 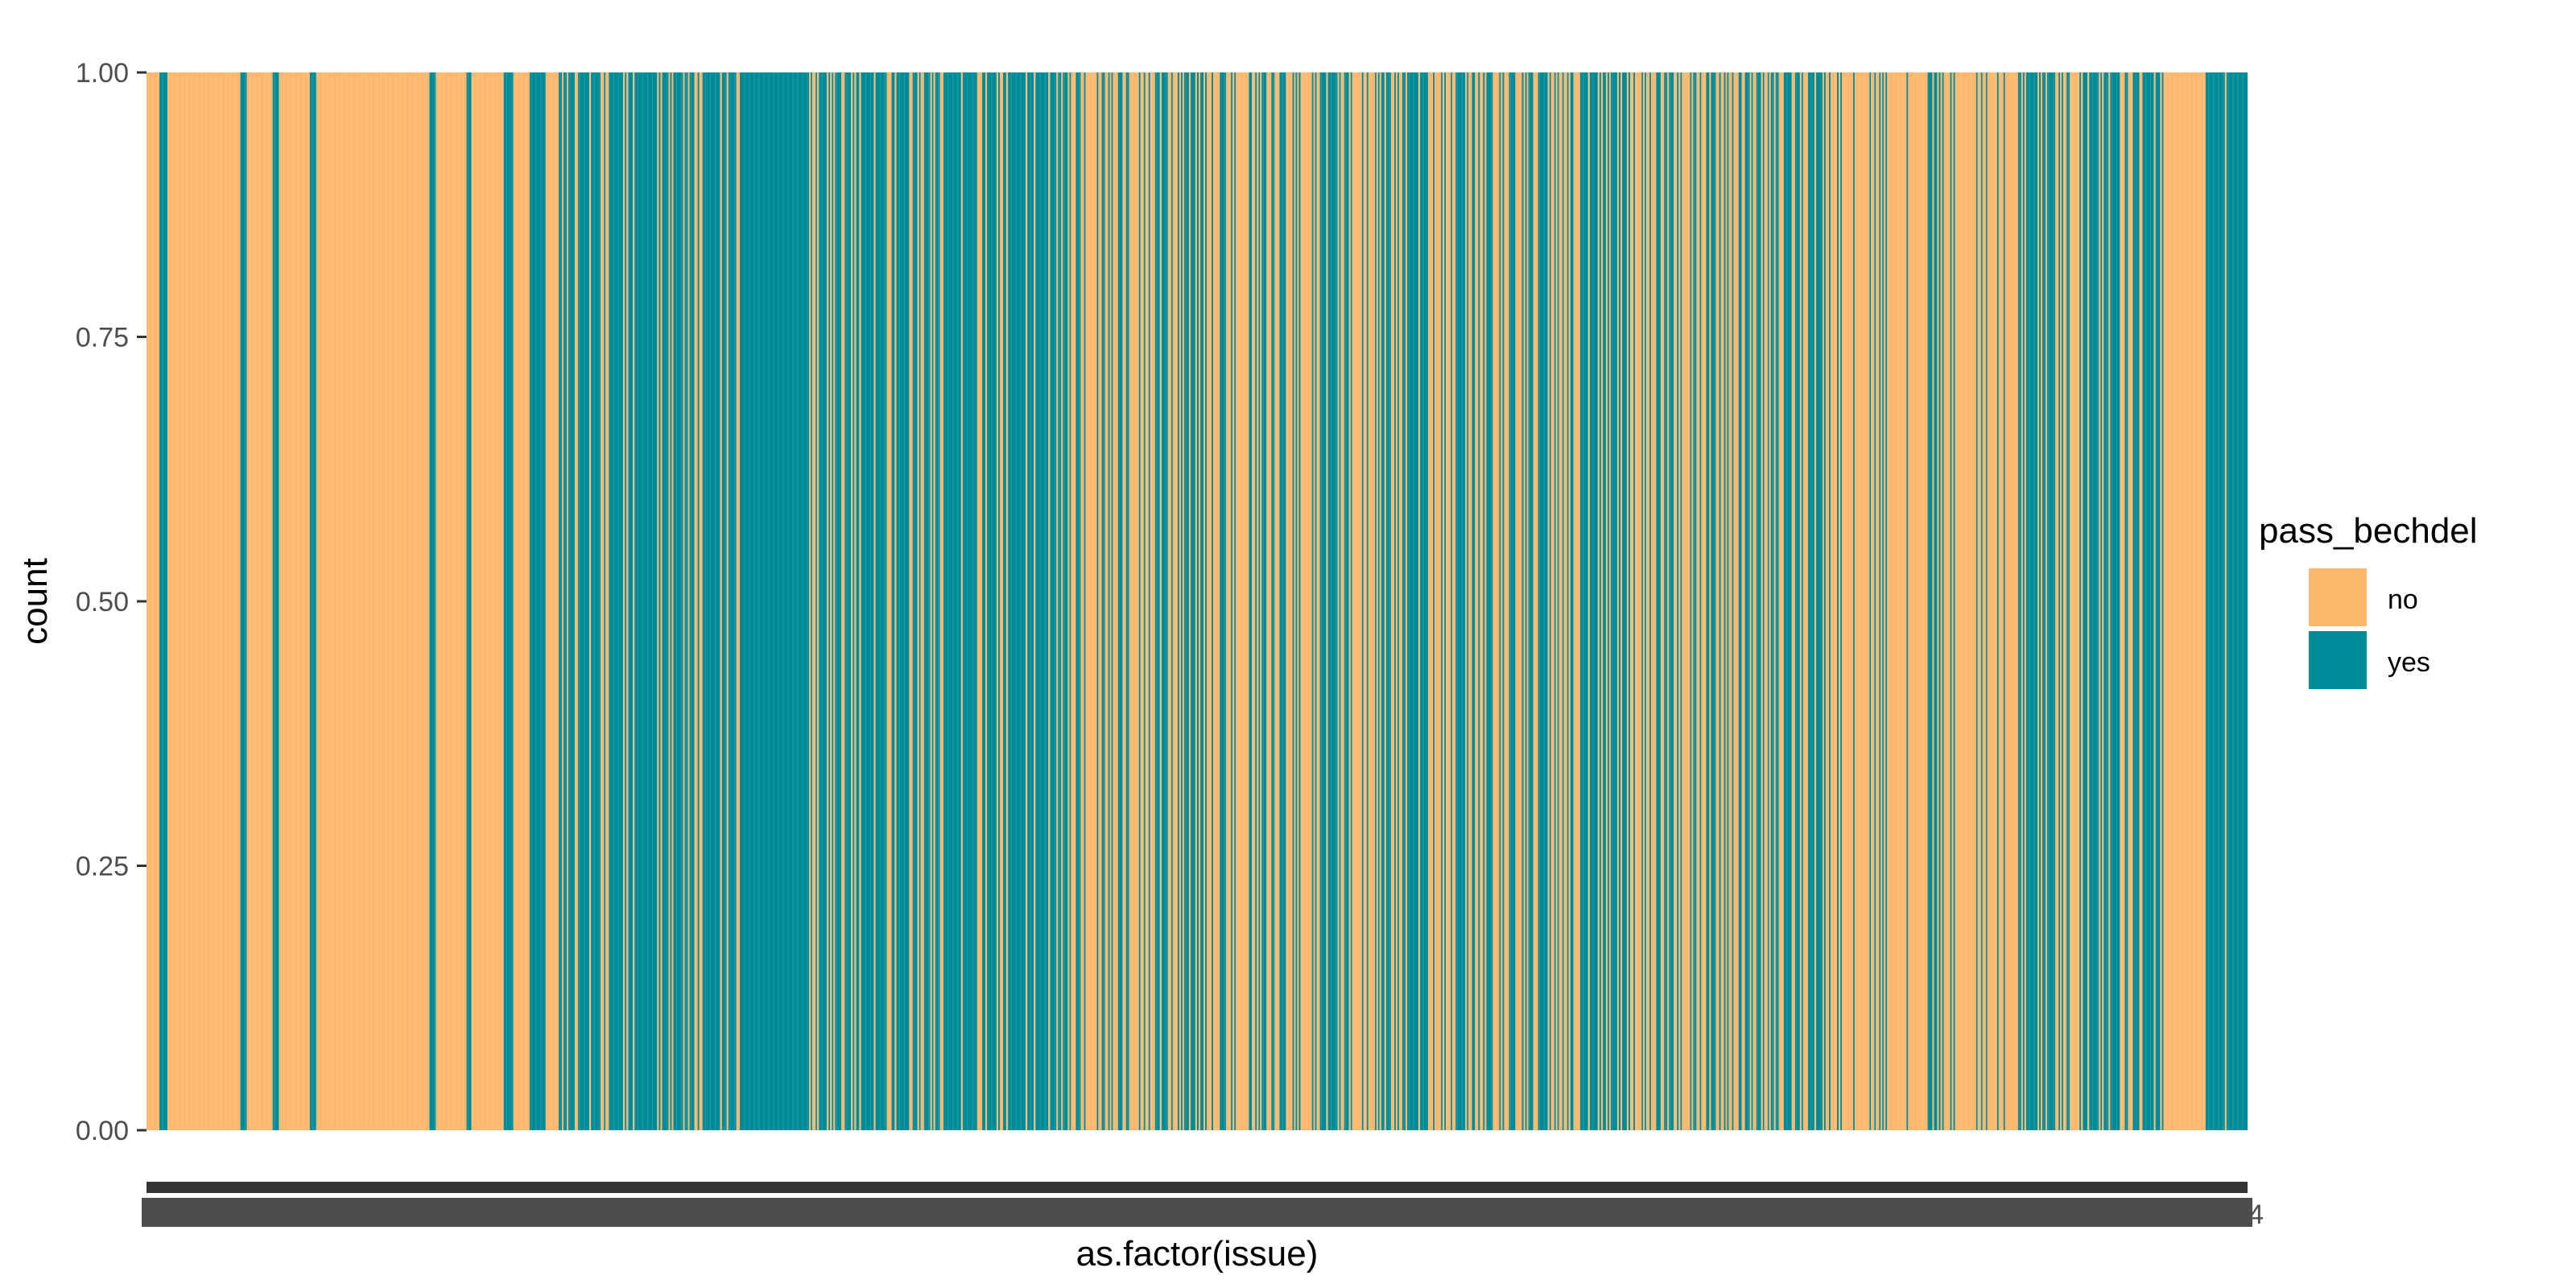 I want to click on y-axis: 0.00 0.25 0.50 0.75 1.00, so click(x=111, y=602).